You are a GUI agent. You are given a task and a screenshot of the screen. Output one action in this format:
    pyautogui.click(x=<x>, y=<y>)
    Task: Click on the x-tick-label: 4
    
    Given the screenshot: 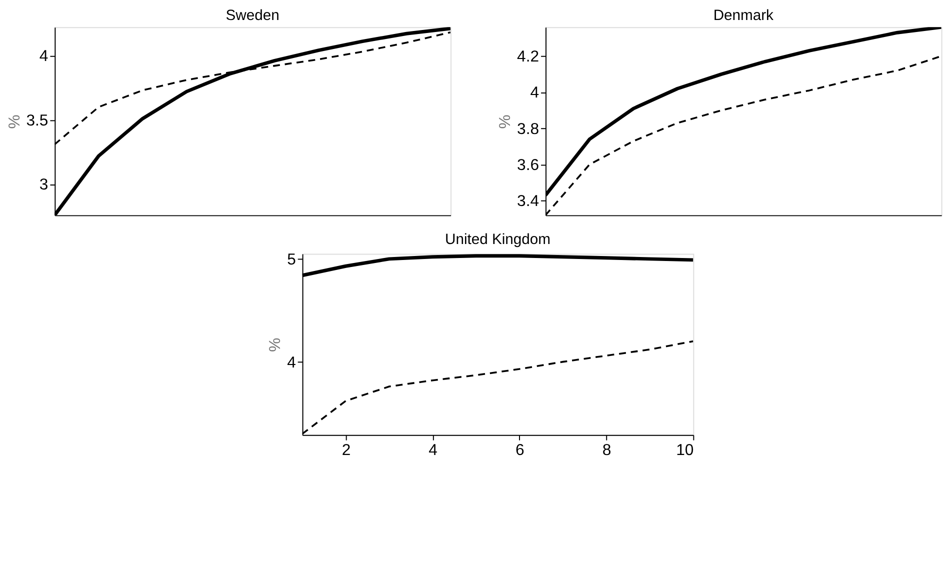 What is the action you would take?
    pyautogui.click(x=433, y=451)
    